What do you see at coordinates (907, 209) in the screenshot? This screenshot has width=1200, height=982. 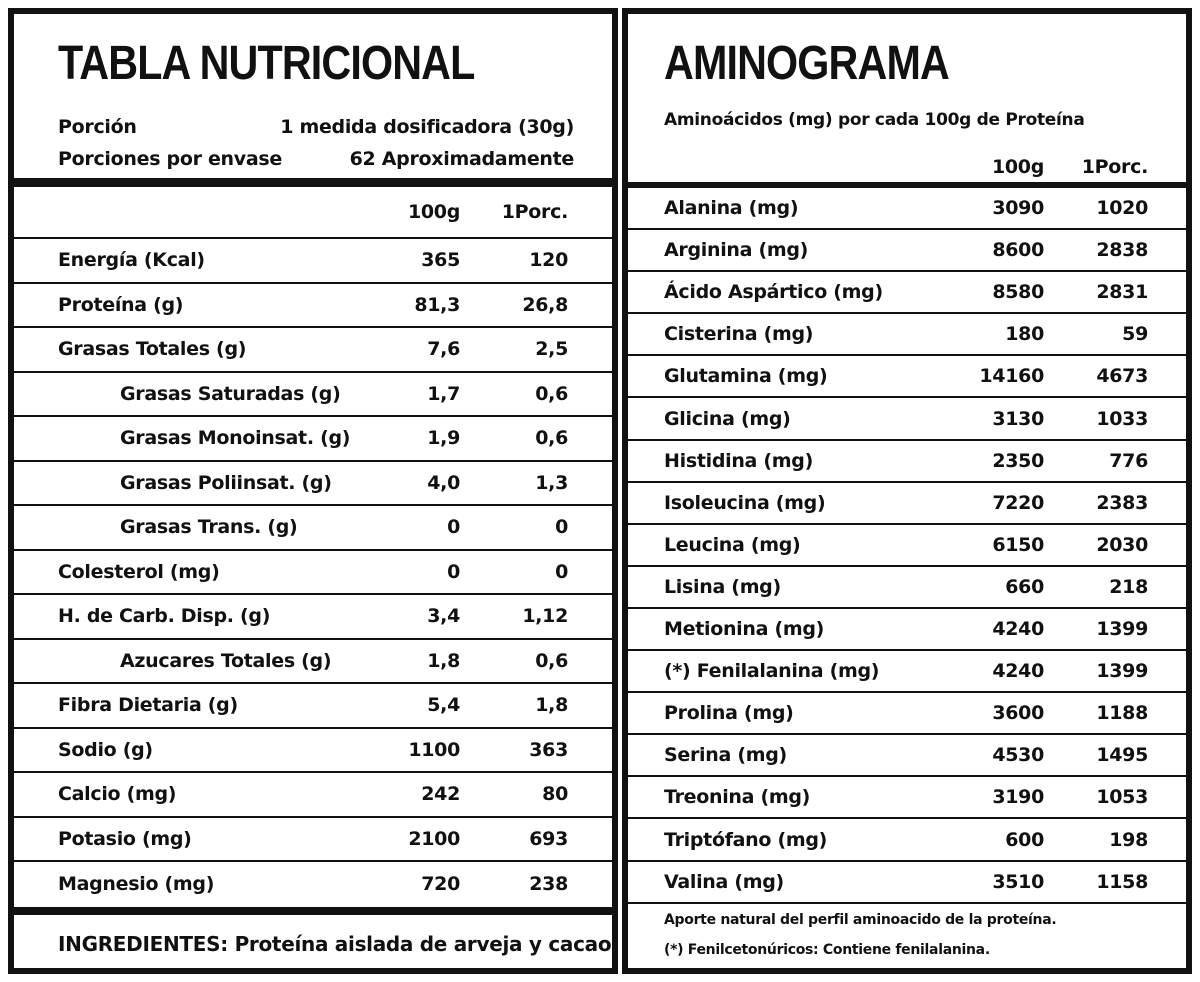 I see `amino-row: Alanina (mg) 3090 1020` at bounding box center [907, 209].